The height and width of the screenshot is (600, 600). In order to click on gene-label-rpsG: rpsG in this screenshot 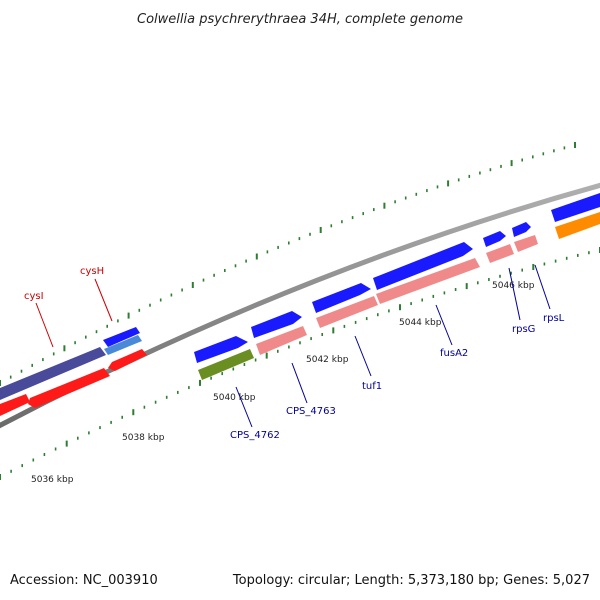, I will do `click(523, 329)`.